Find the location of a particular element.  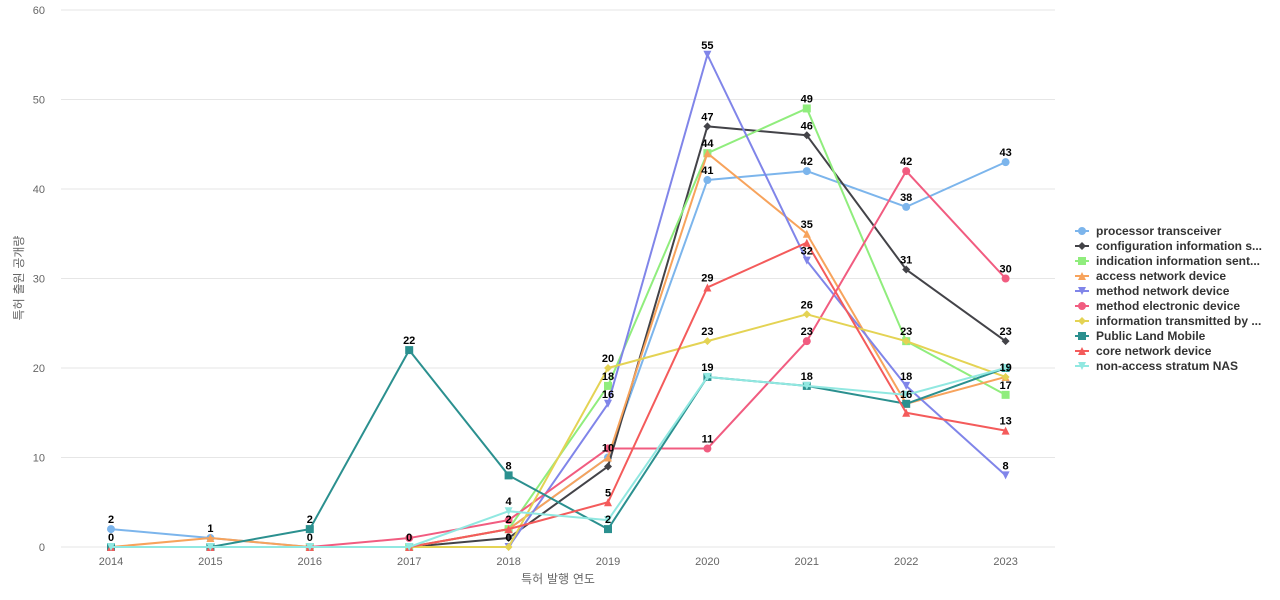

data-label: 20 is located at coordinates (608, 359).